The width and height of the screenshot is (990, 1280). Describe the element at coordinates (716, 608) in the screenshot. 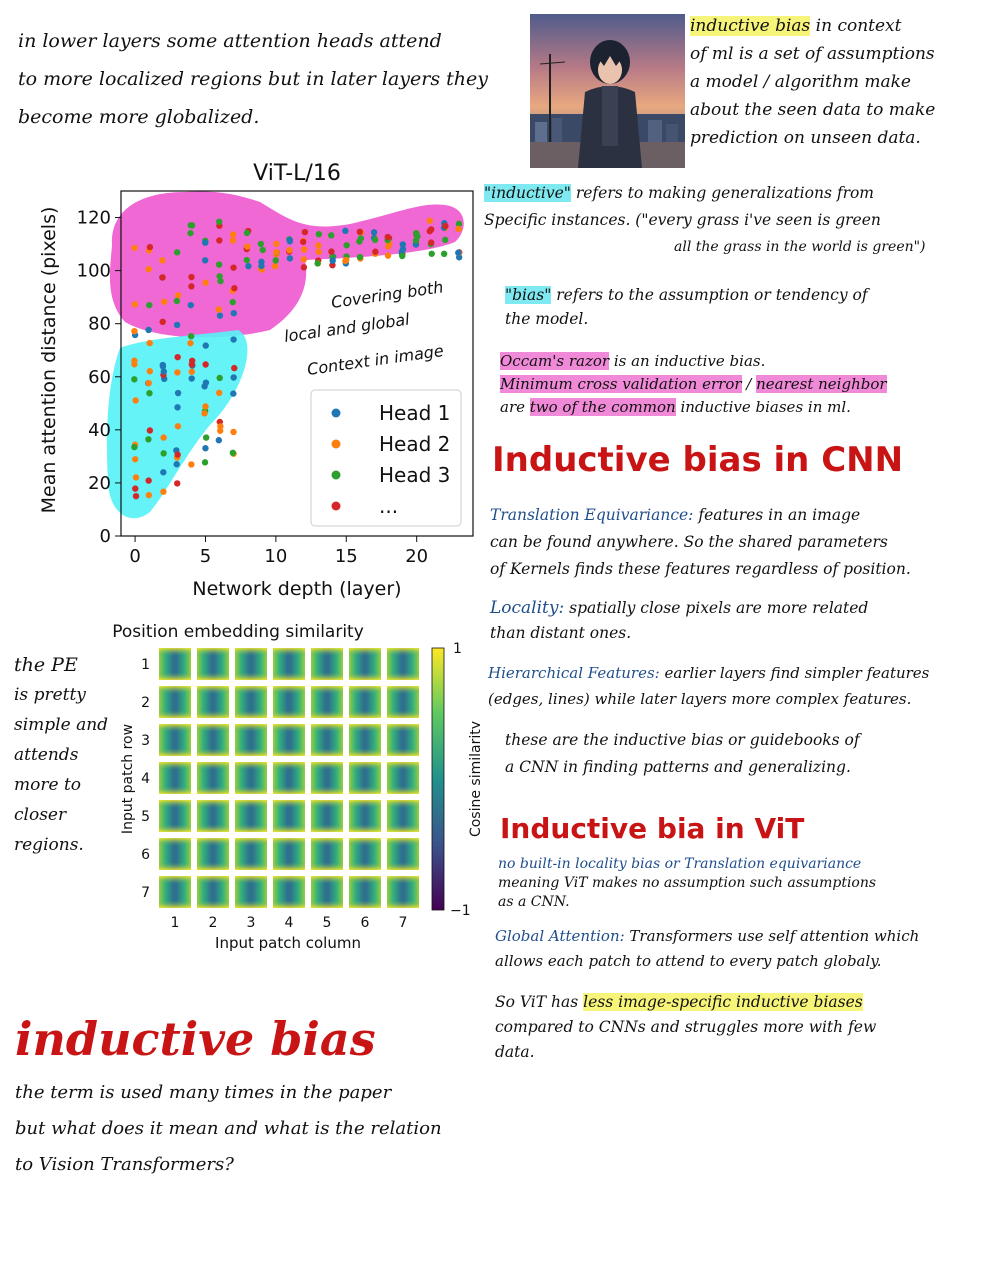

I see `cnn-item-text: spatially close pixels are more related` at that location.